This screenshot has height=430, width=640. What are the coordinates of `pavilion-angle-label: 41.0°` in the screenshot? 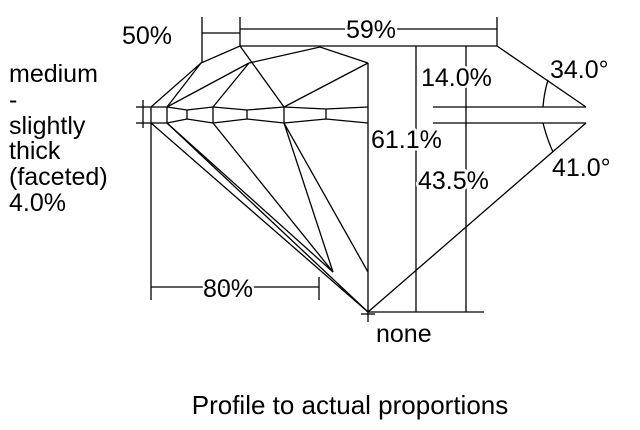 It's located at (581, 168).